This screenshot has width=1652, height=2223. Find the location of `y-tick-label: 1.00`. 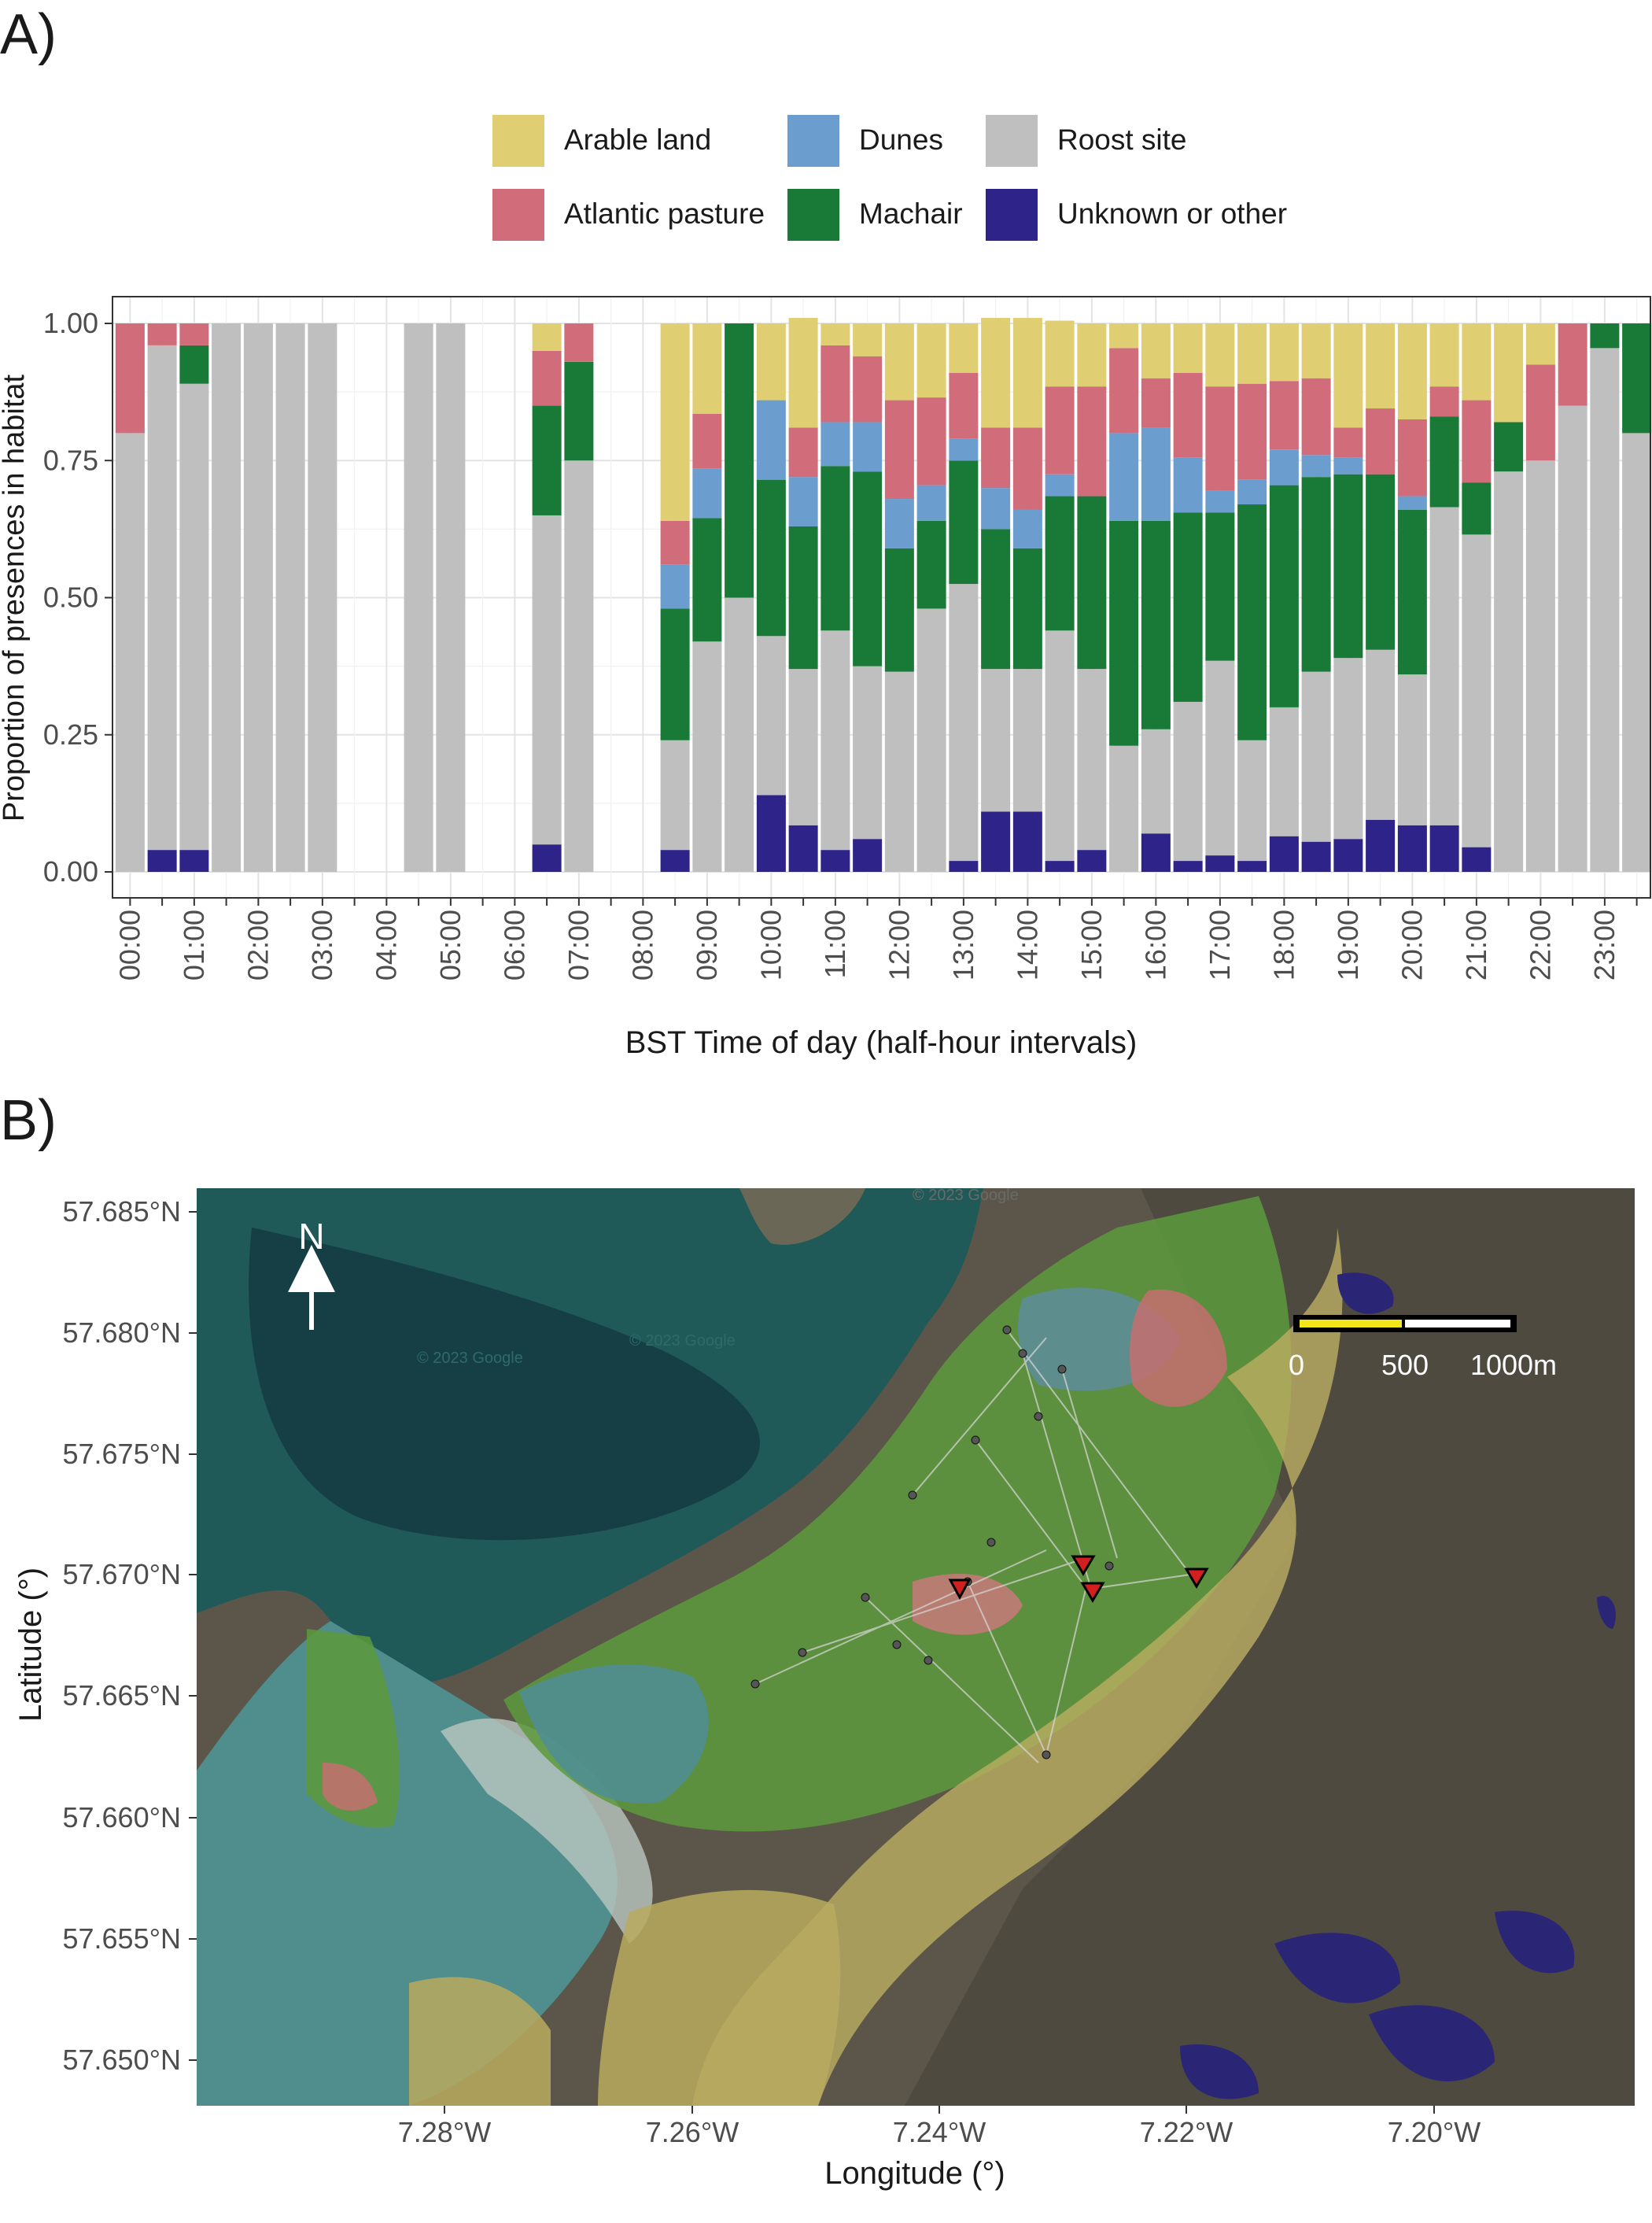

y-tick-label: 1.00 is located at coordinates (70, 323).